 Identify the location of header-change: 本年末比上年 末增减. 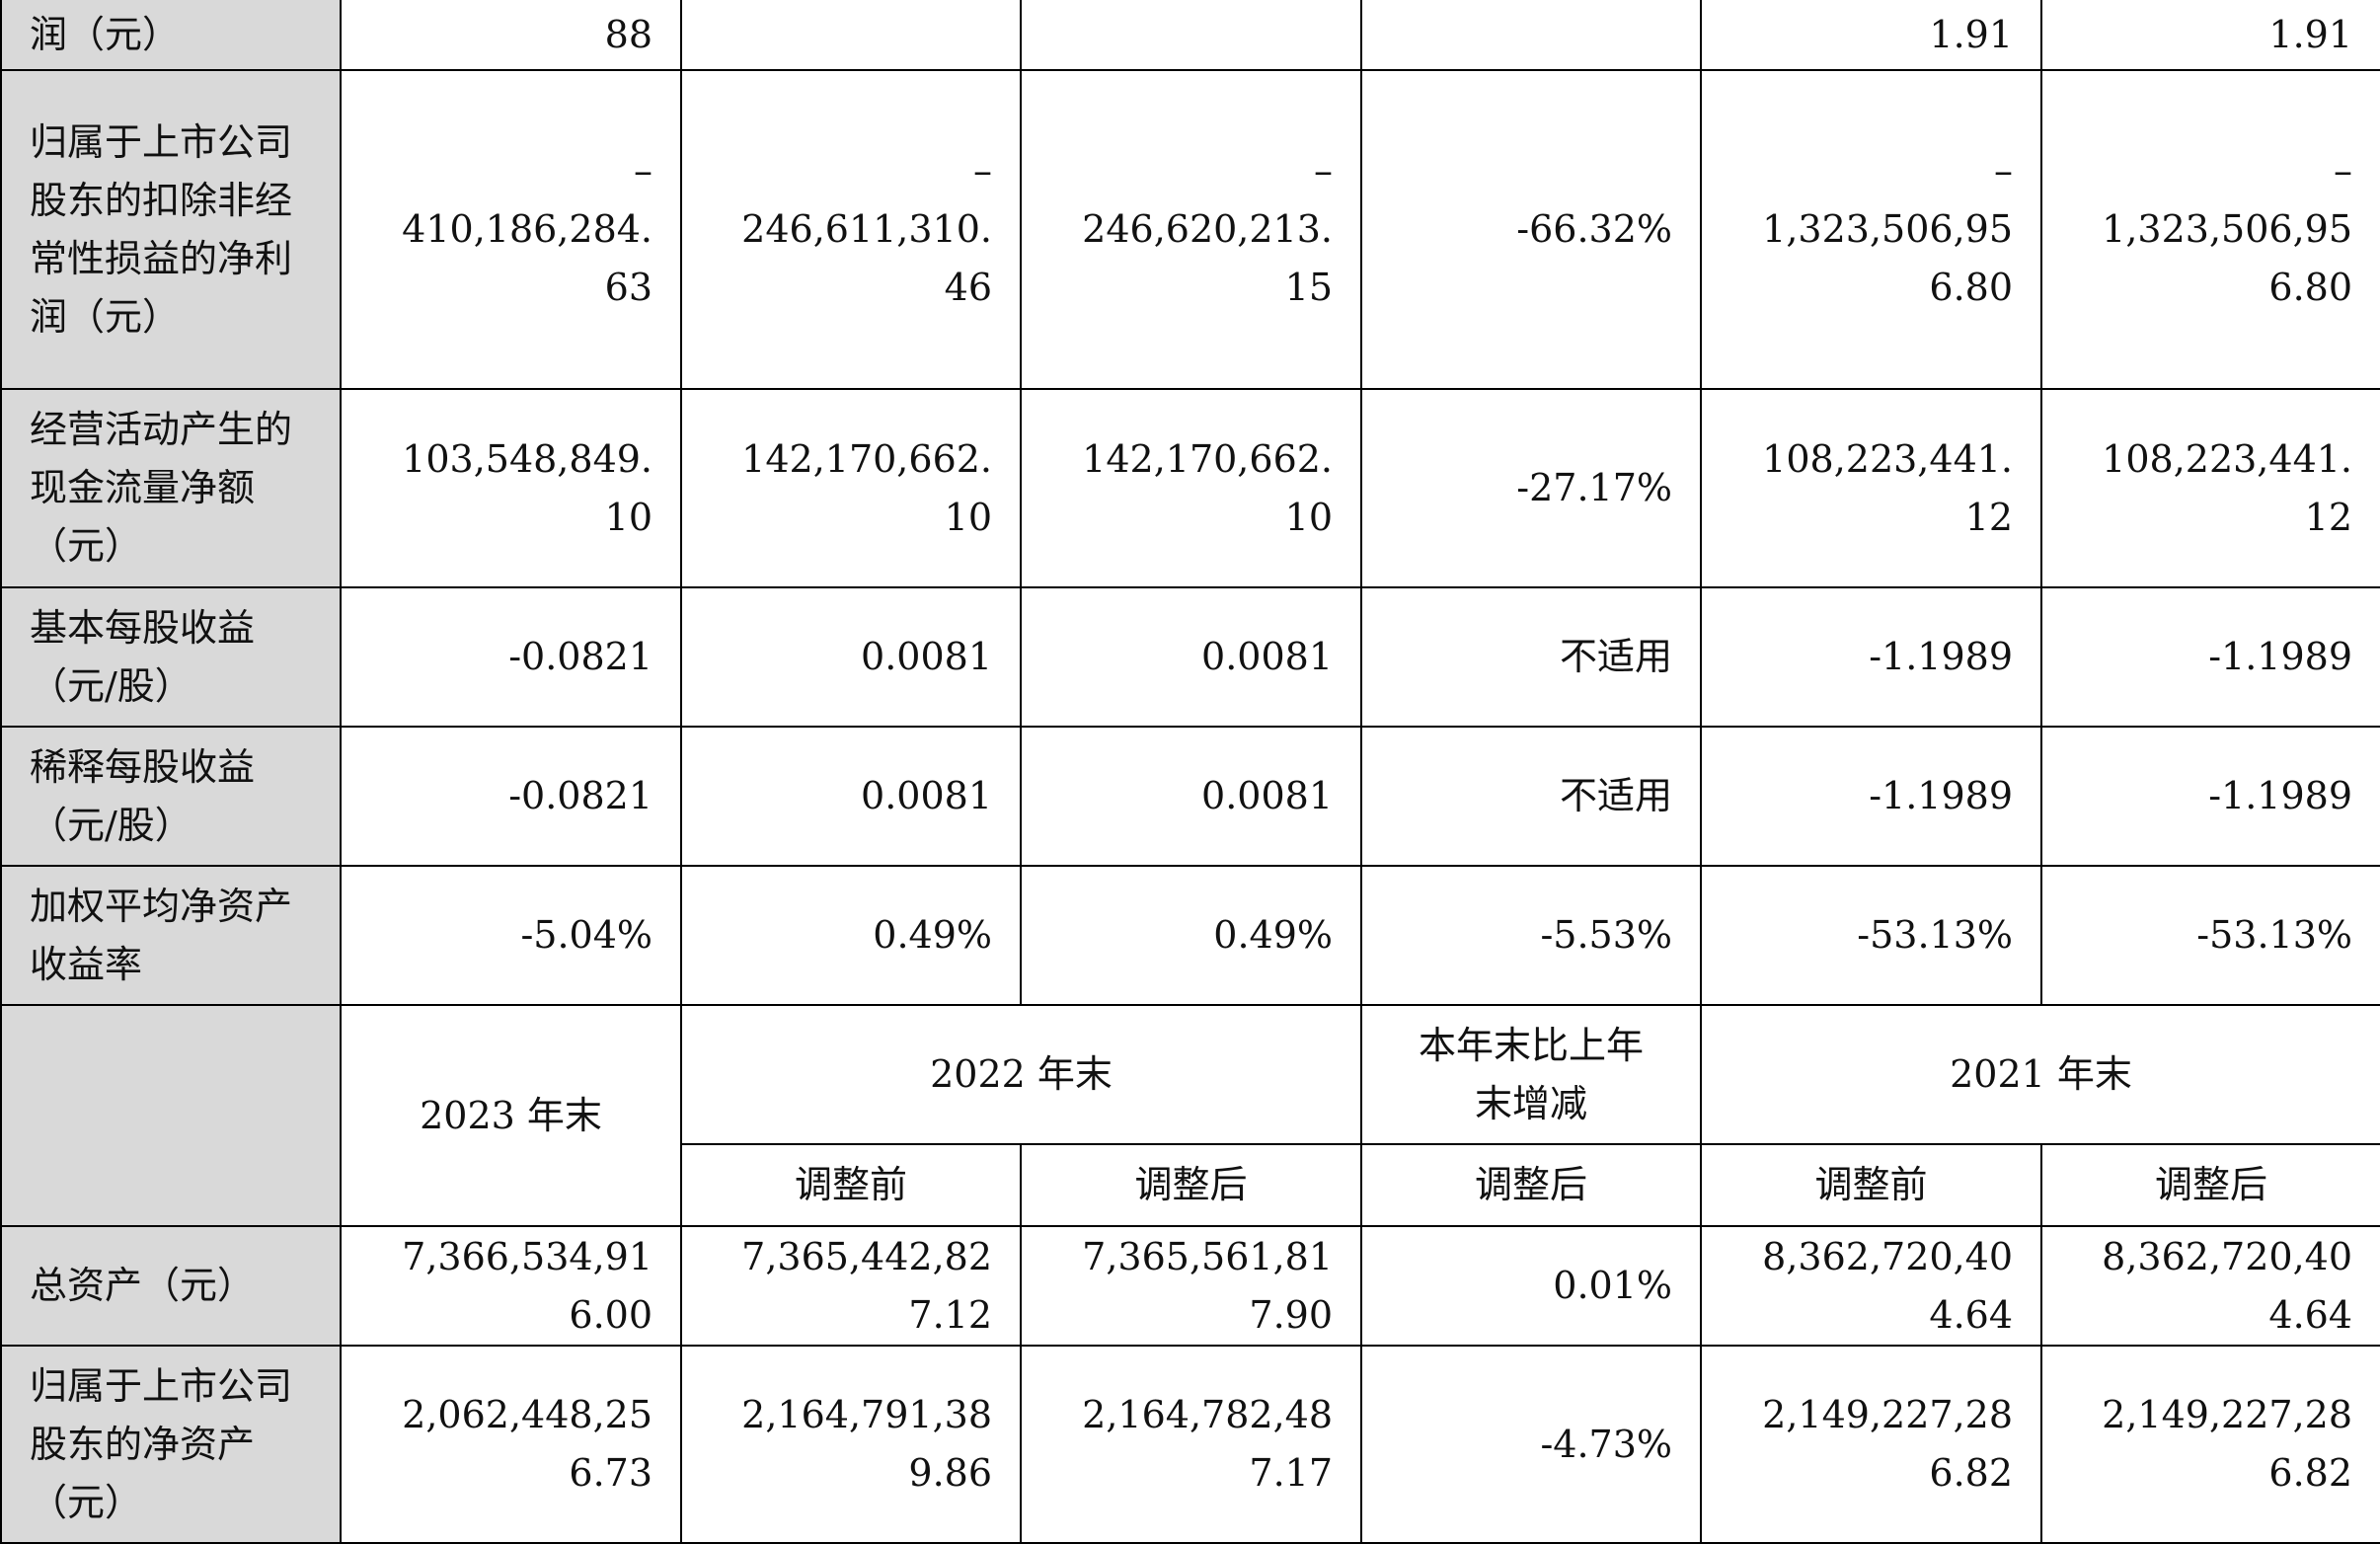
(1531, 1074).